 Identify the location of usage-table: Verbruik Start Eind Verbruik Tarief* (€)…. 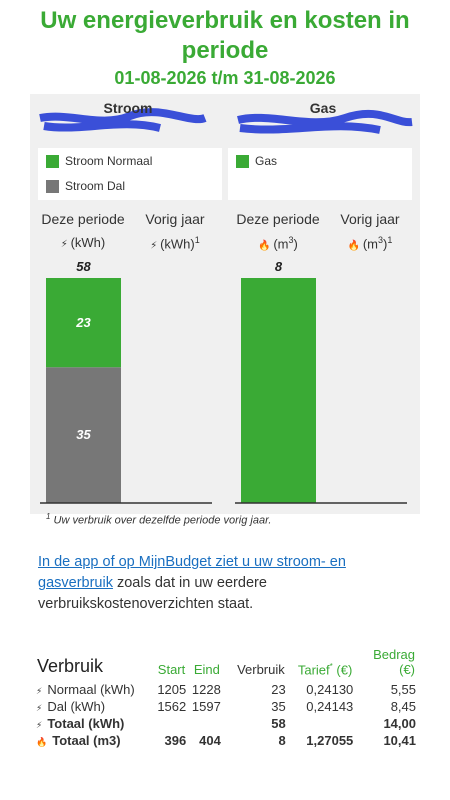
(226, 697).